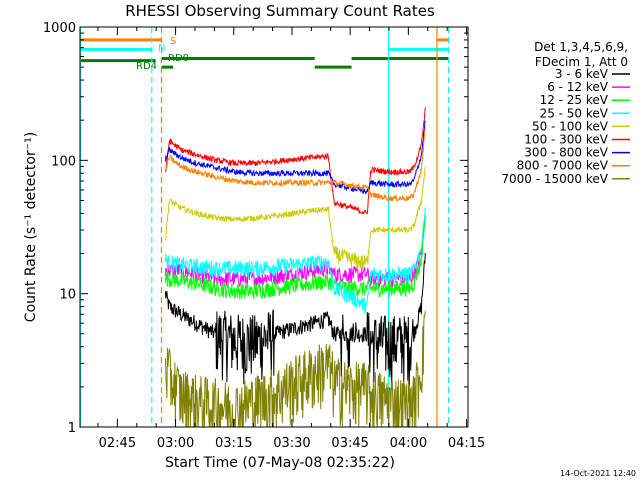 This screenshot has height=480, width=640. Describe the element at coordinates (566, 153) in the screenshot. I see `legend-entry-label: 300 - 800 keV` at that location.